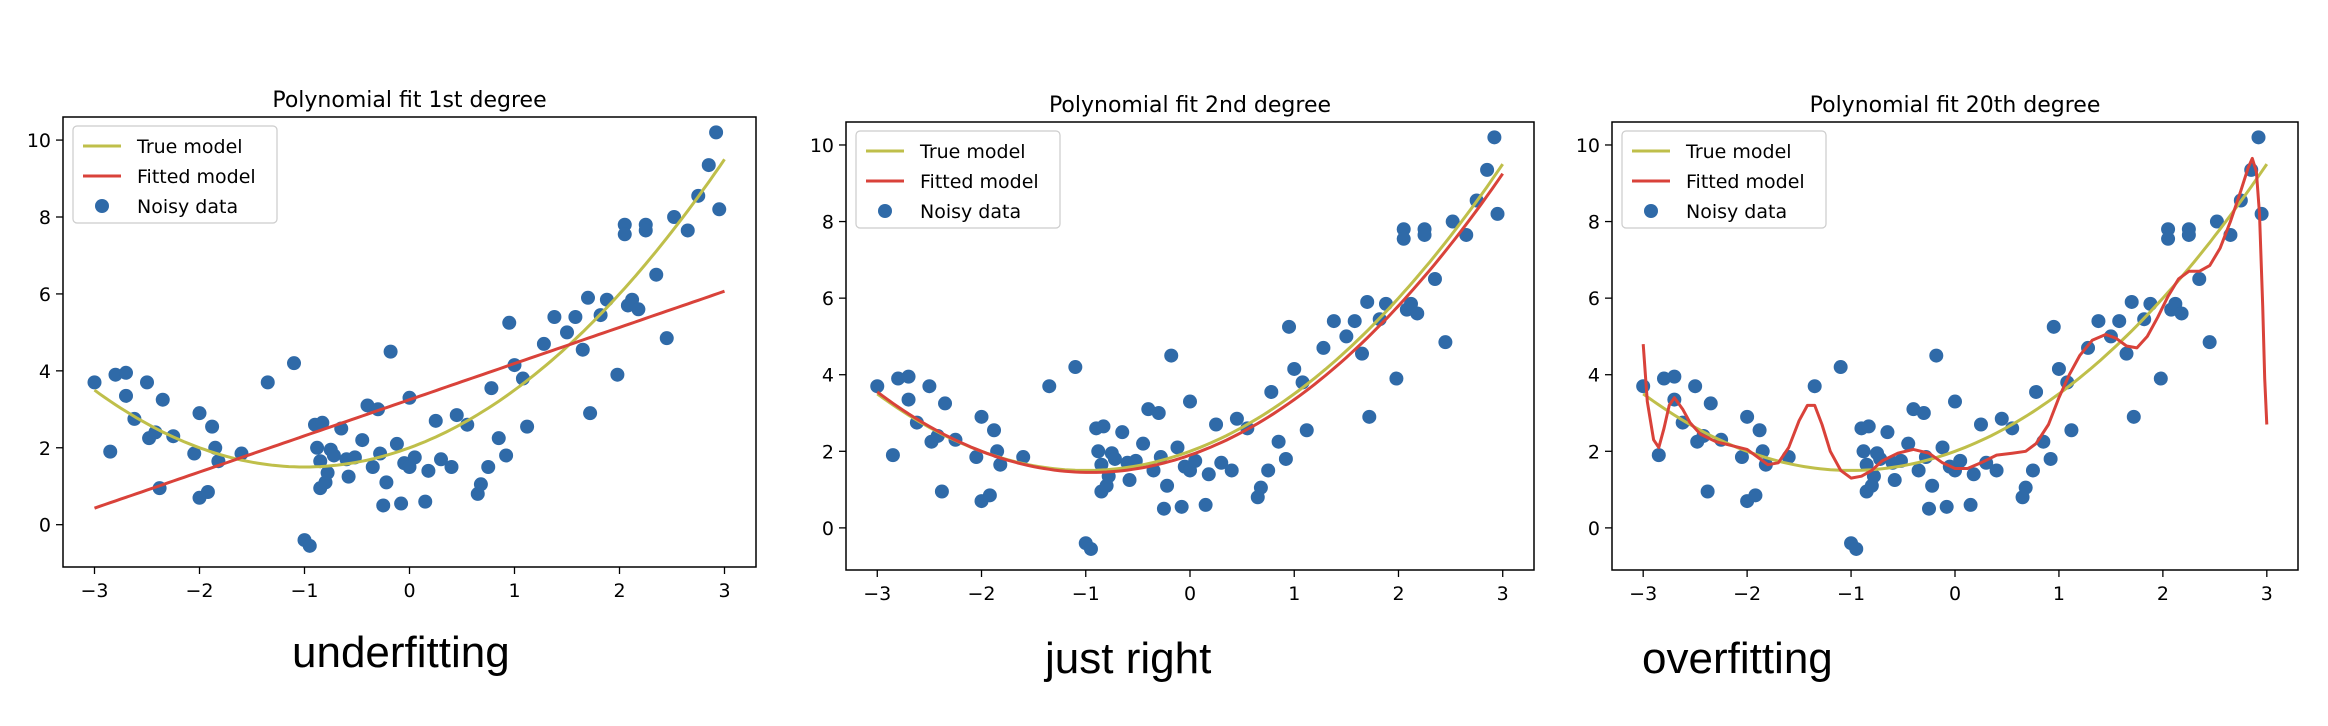 The image size is (2328, 726). I want to click on x-tick-label: −3, so click(877, 594).